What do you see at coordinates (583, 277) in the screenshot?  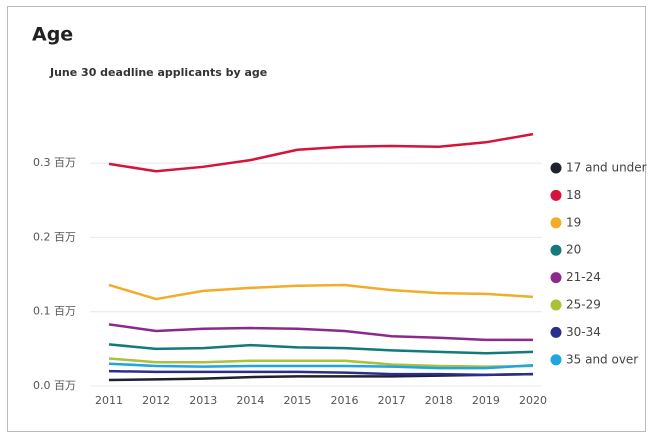 I see `legend-label: 21-24` at bounding box center [583, 277].